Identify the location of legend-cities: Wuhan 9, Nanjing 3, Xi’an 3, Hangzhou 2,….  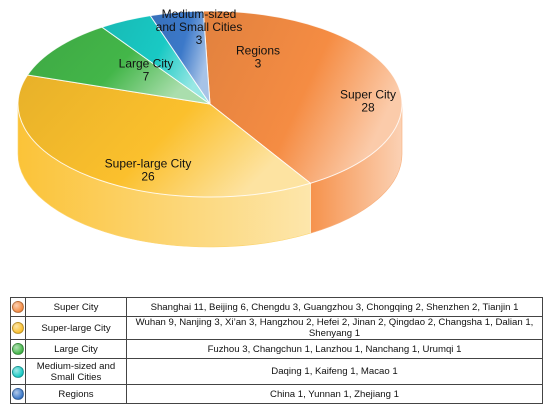
(334, 328).